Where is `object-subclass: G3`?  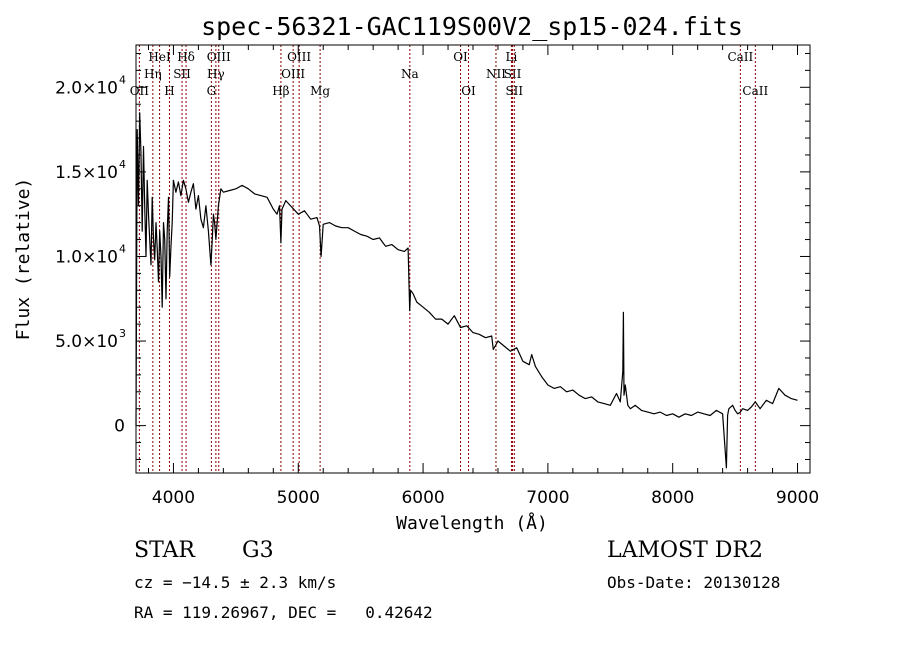
object-subclass: G3 is located at coordinates (258, 550).